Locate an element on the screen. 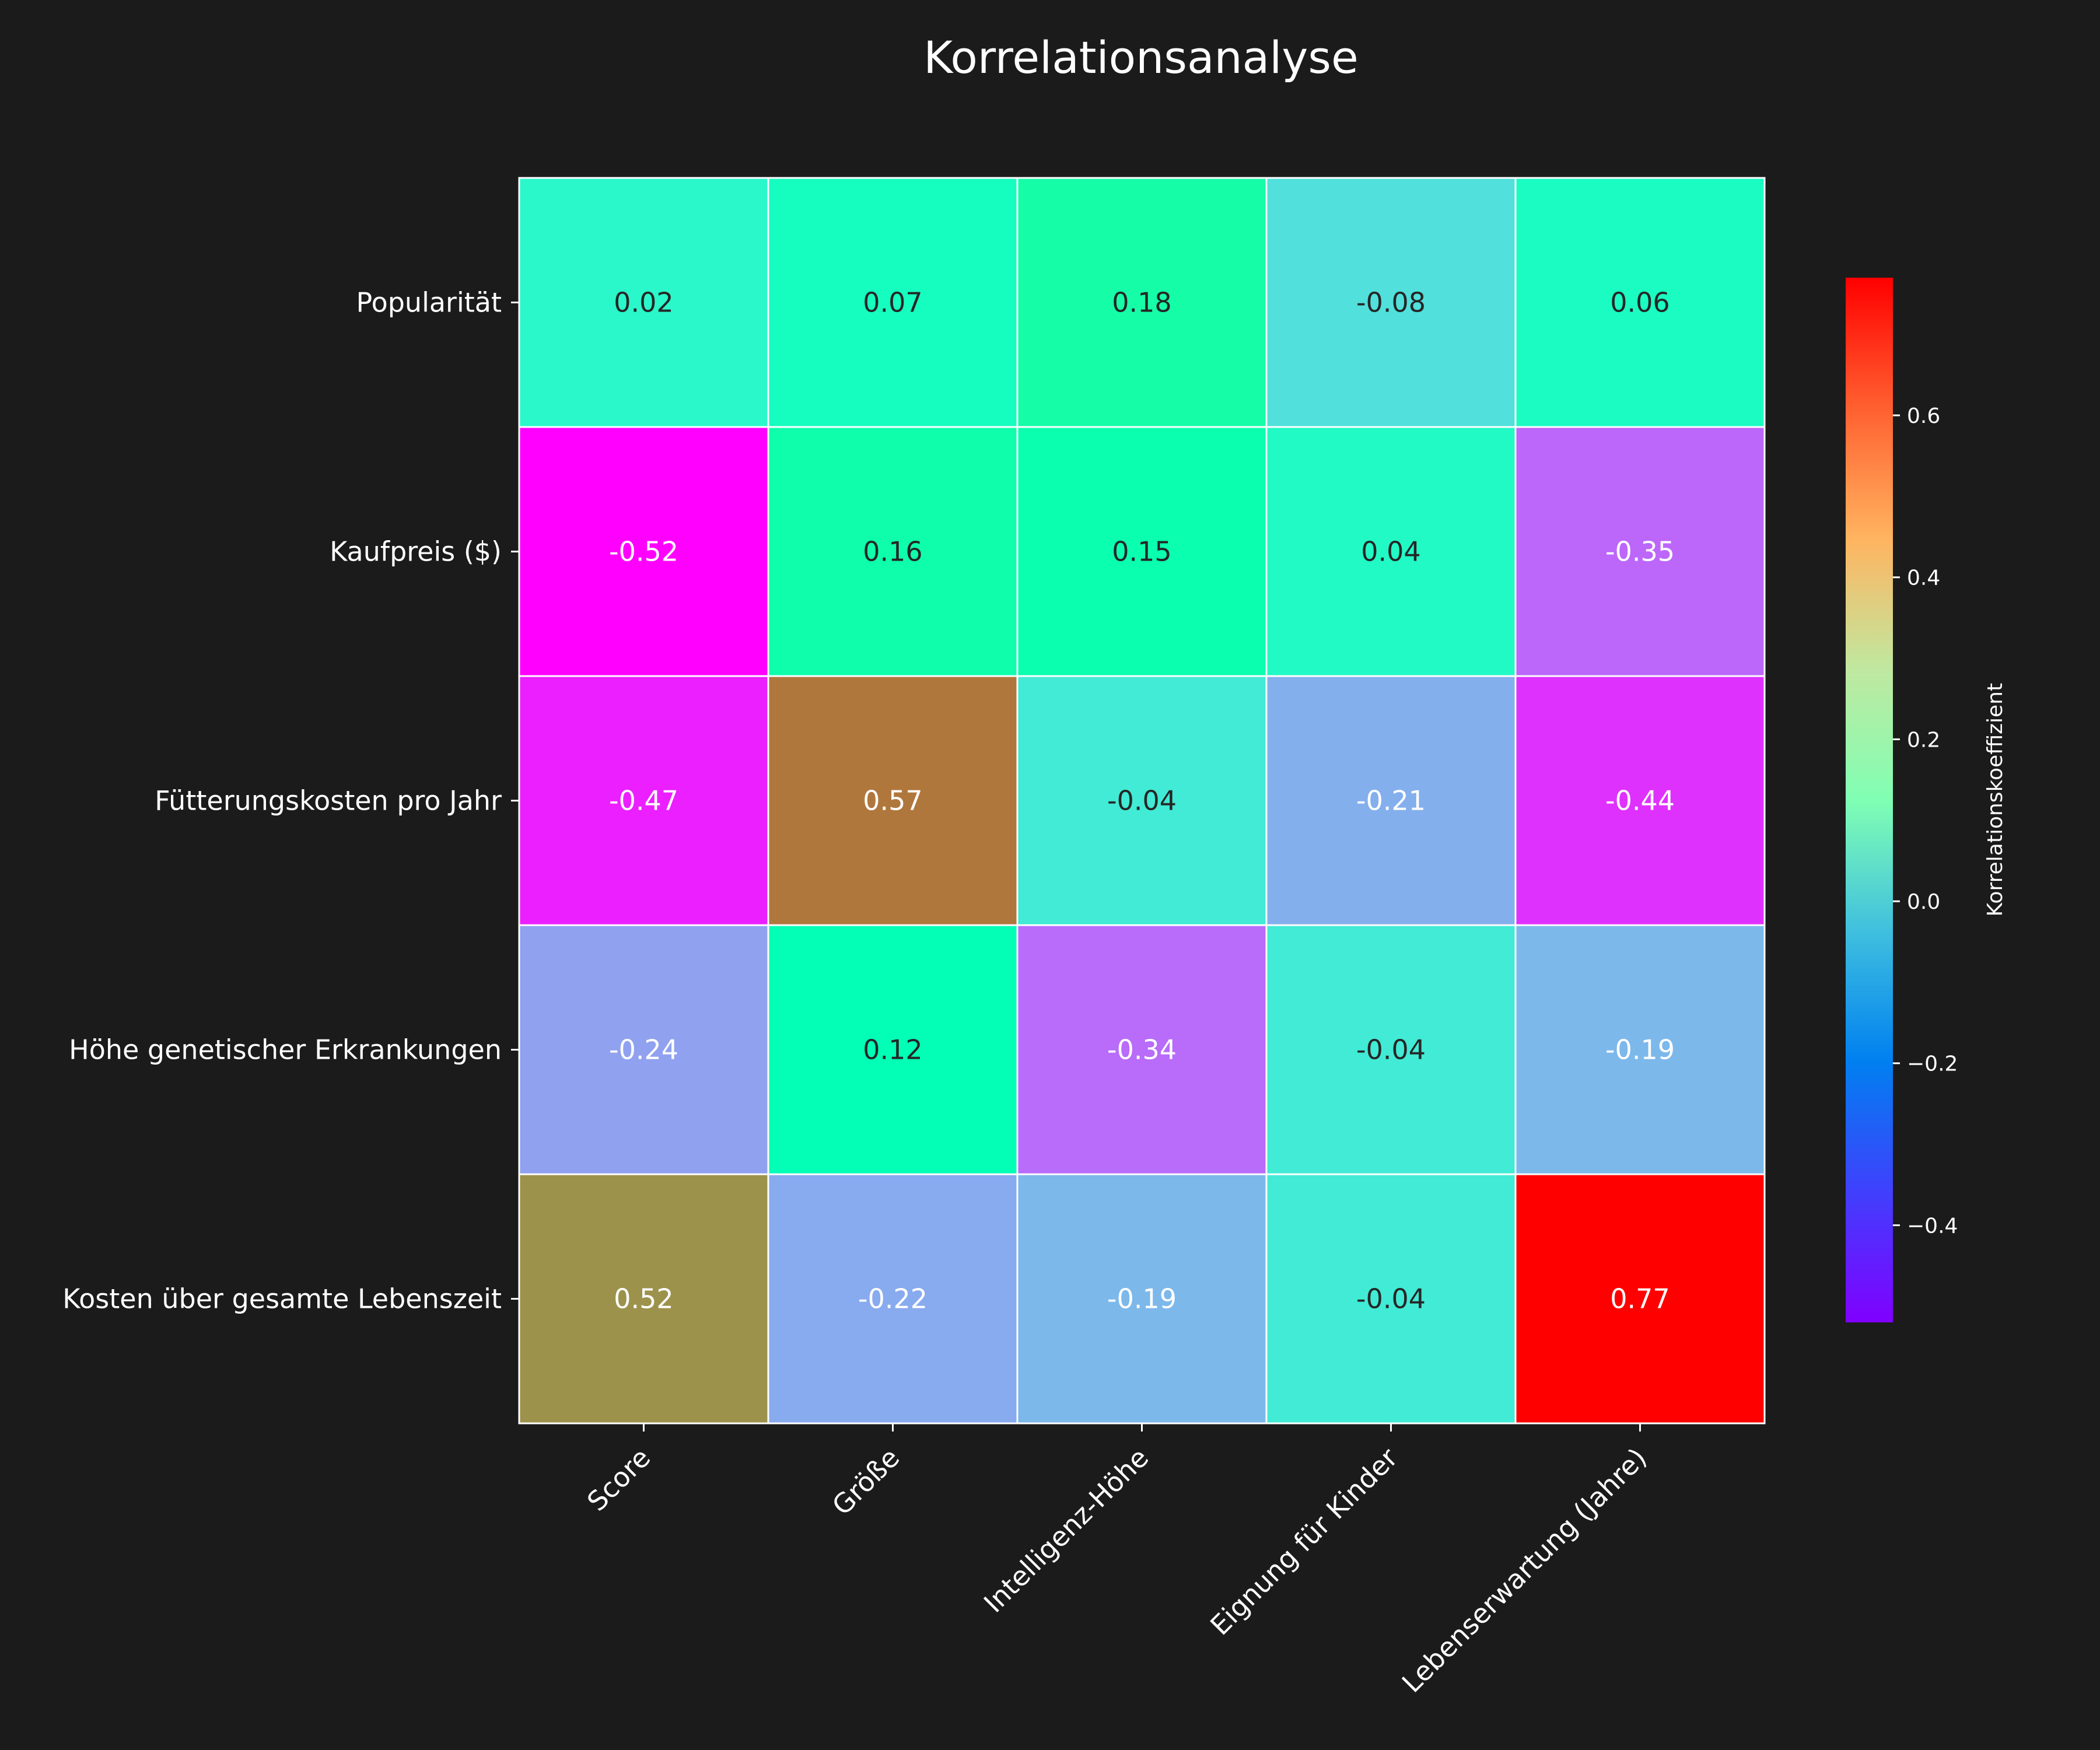  cell-value-label: 0.06 is located at coordinates (1640, 302).